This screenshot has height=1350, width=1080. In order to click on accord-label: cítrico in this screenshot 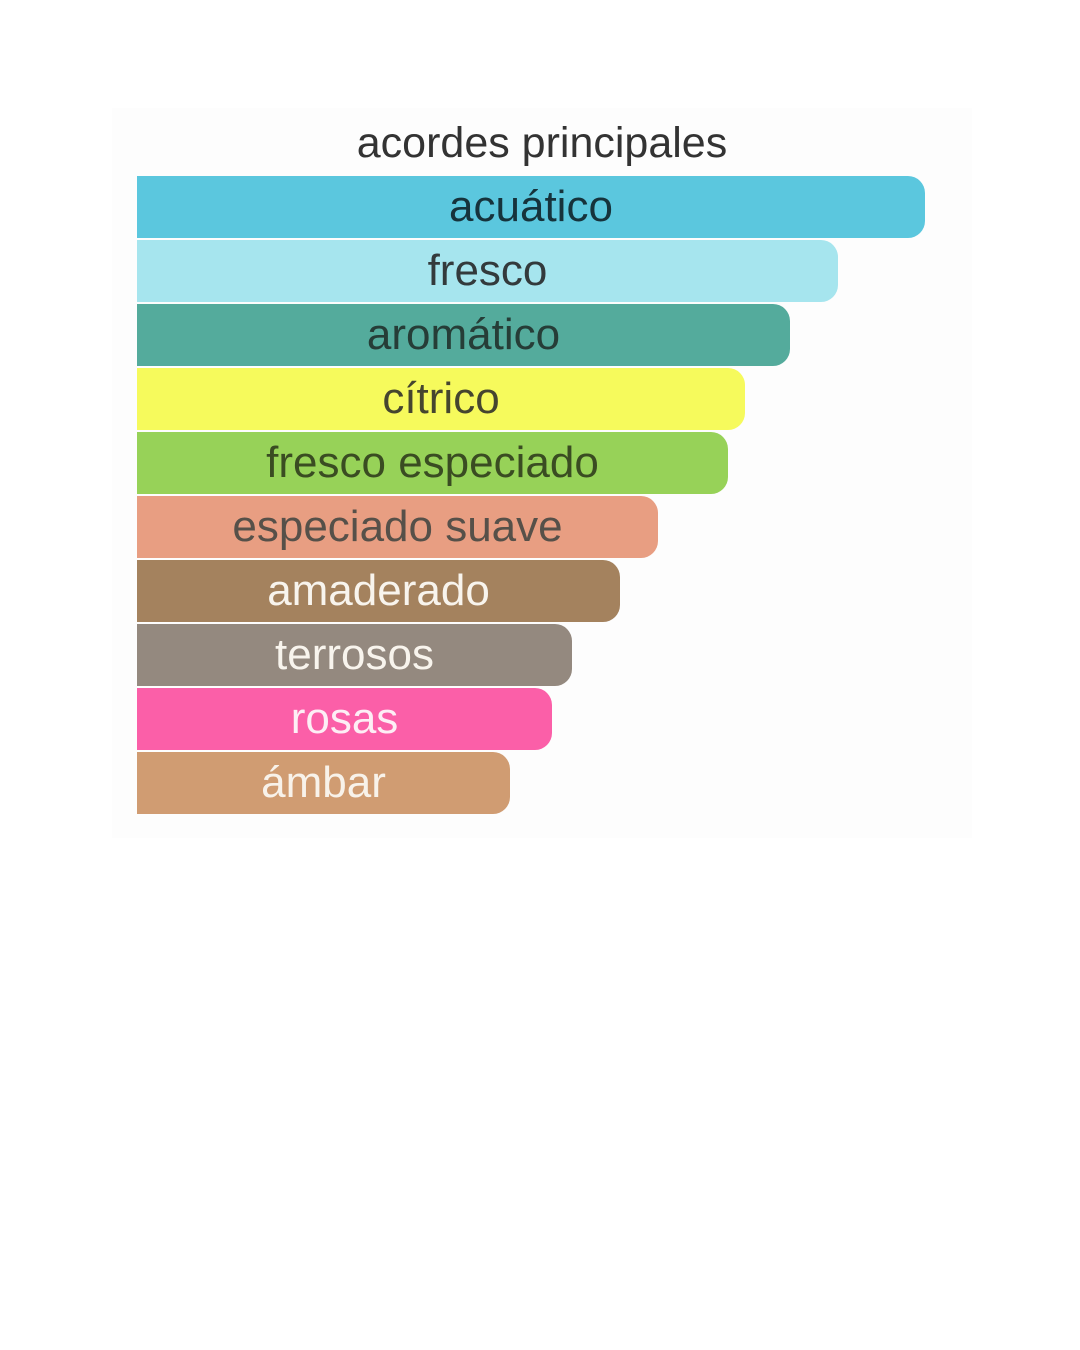, I will do `click(441, 398)`.